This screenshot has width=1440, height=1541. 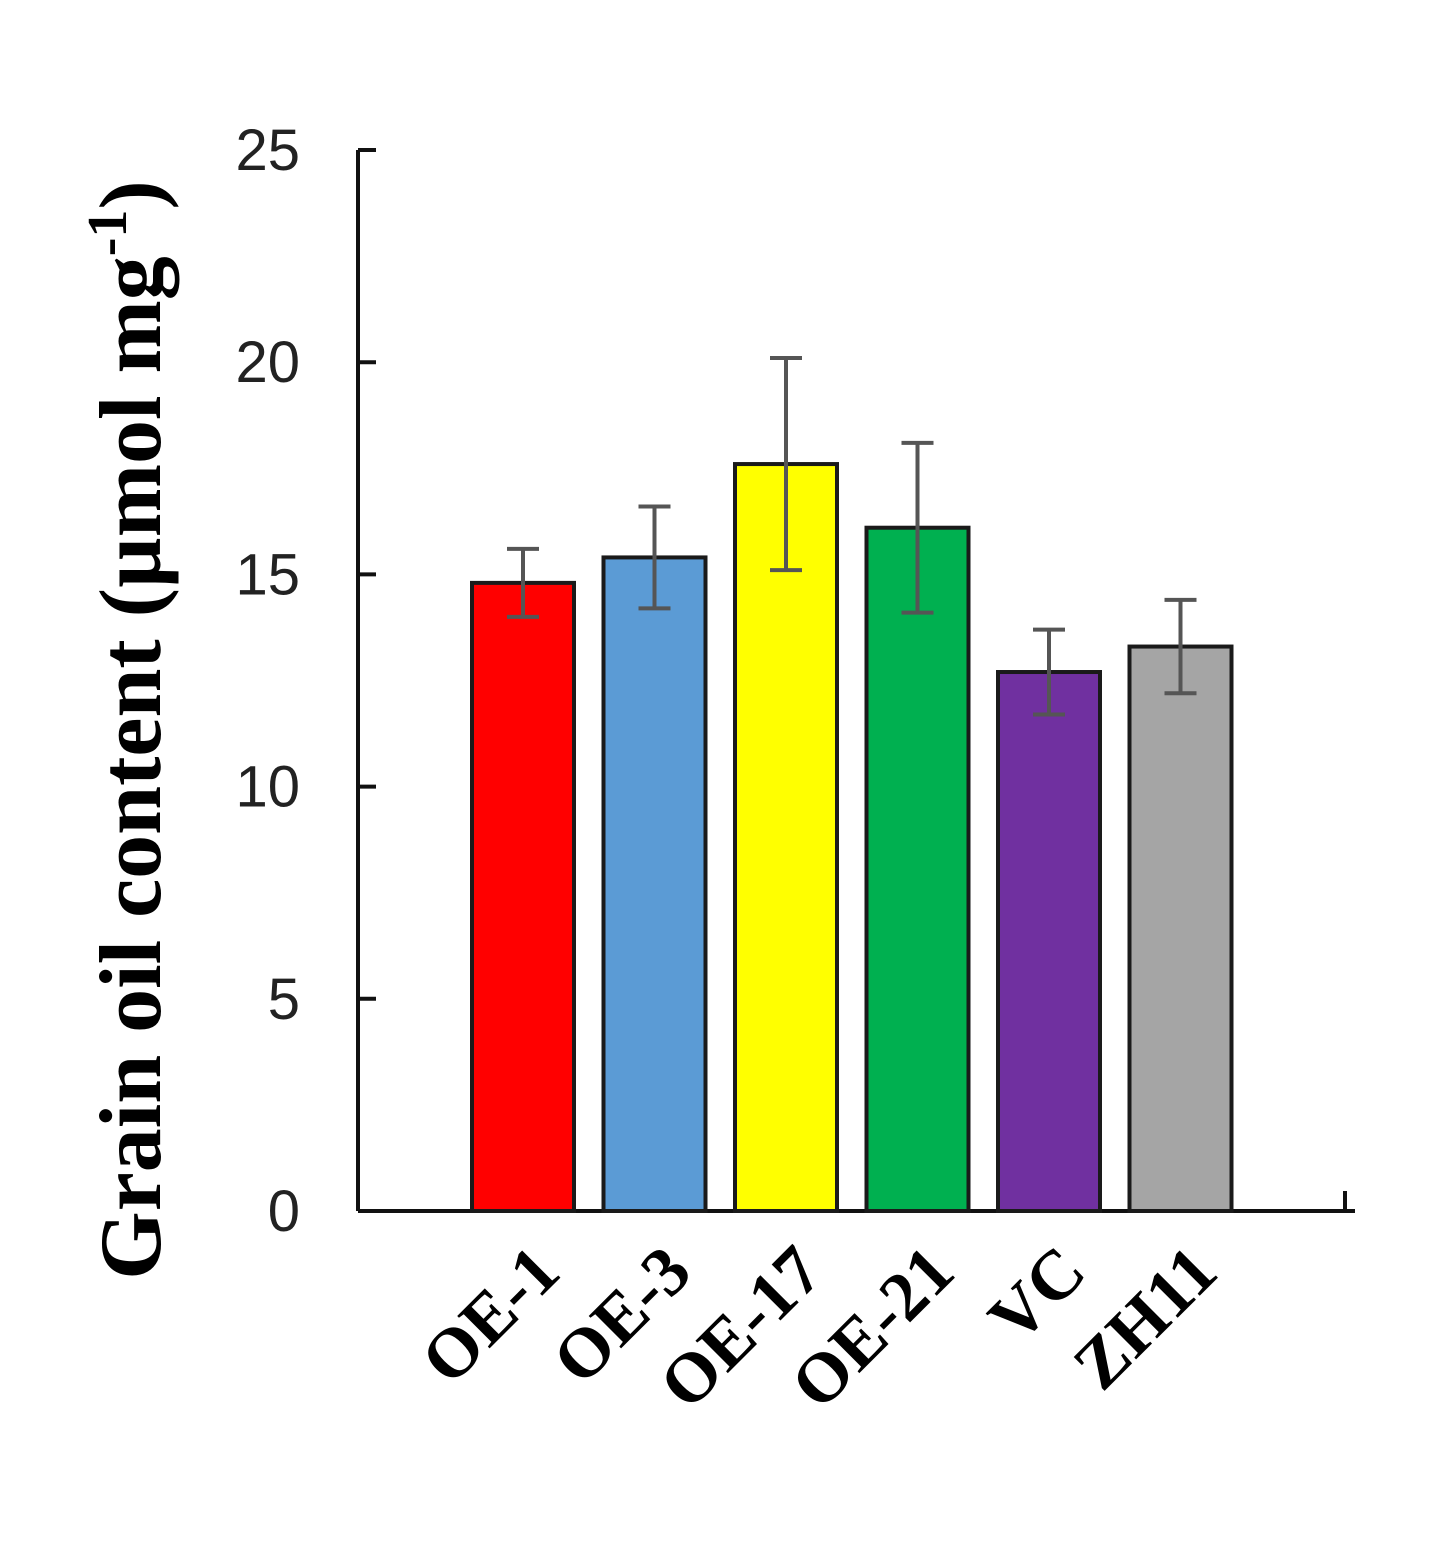 What do you see at coordinates (131, 194) in the screenshot?
I see `y-axis-label-close: )` at bounding box center [131, 194].